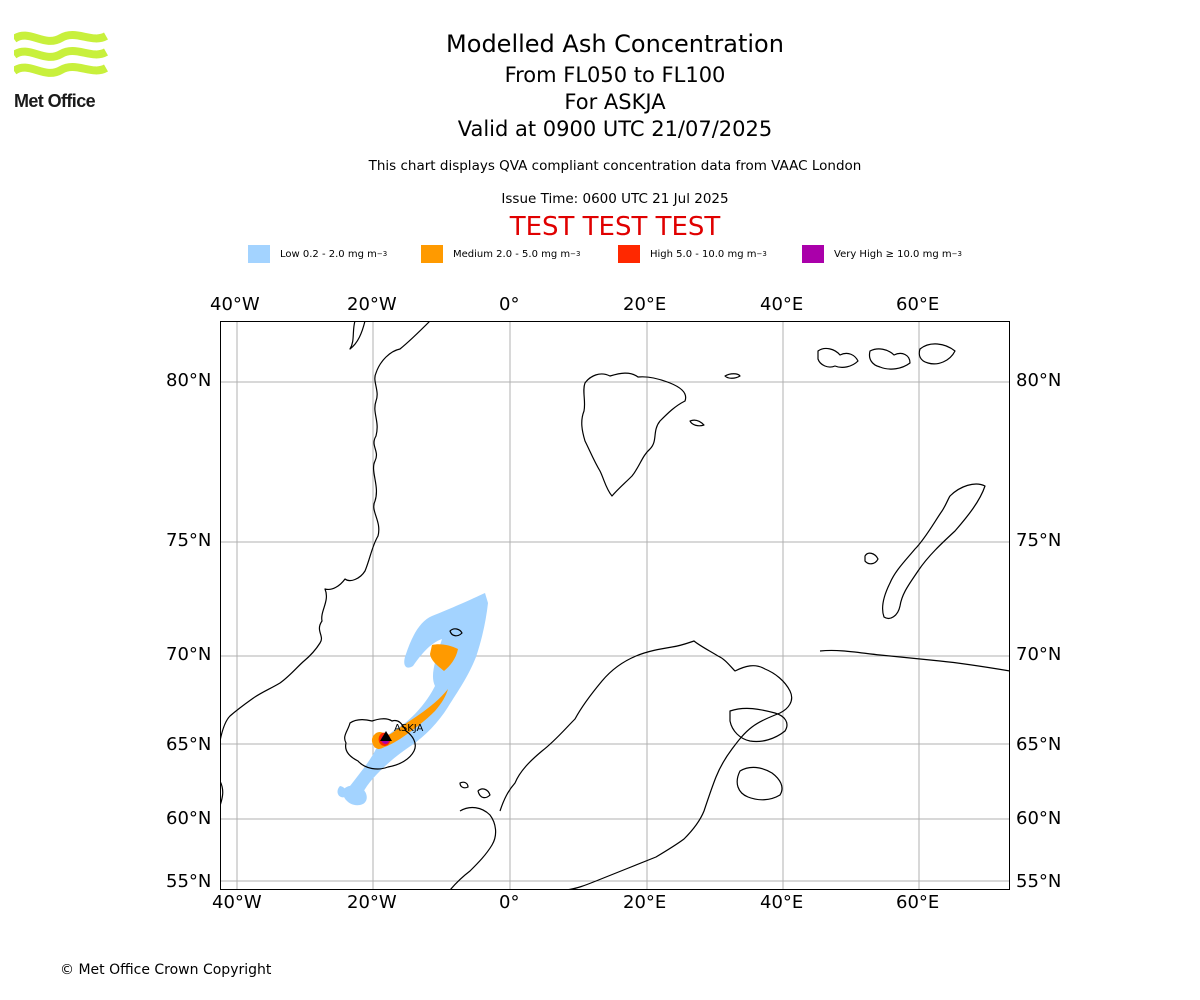 Image resolution: width=1200 pixels, height=1000 pixels. Describe the element at coordinates (444, 657) in the screenshot. I see `ash-medium-north-patch` at that location.